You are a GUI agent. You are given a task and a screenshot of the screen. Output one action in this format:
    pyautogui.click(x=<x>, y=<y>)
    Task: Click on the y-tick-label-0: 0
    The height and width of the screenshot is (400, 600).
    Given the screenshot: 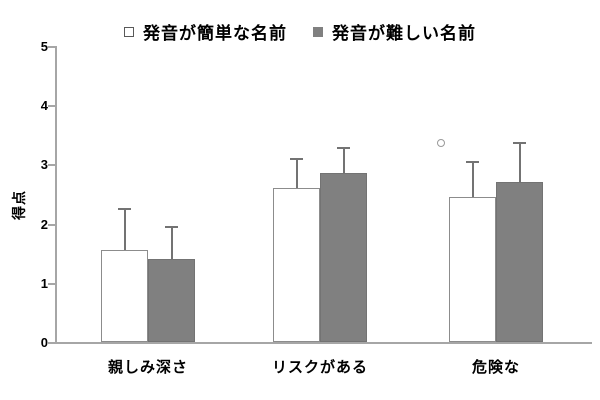 What is the action you would take?
    pyautogui.click(x=44, y=342)
    